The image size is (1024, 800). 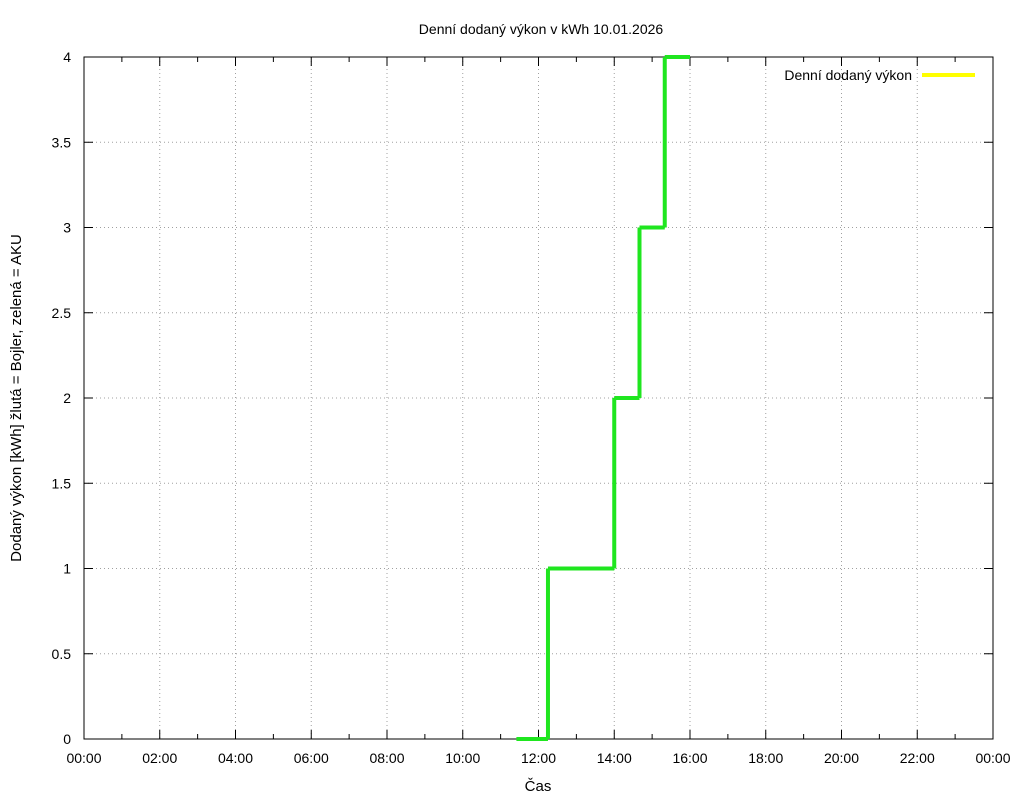 What do you see at coordinates (67, 739) in the screenshot?
I see `y-tick-label: 0` at bounding box center [67, 739].